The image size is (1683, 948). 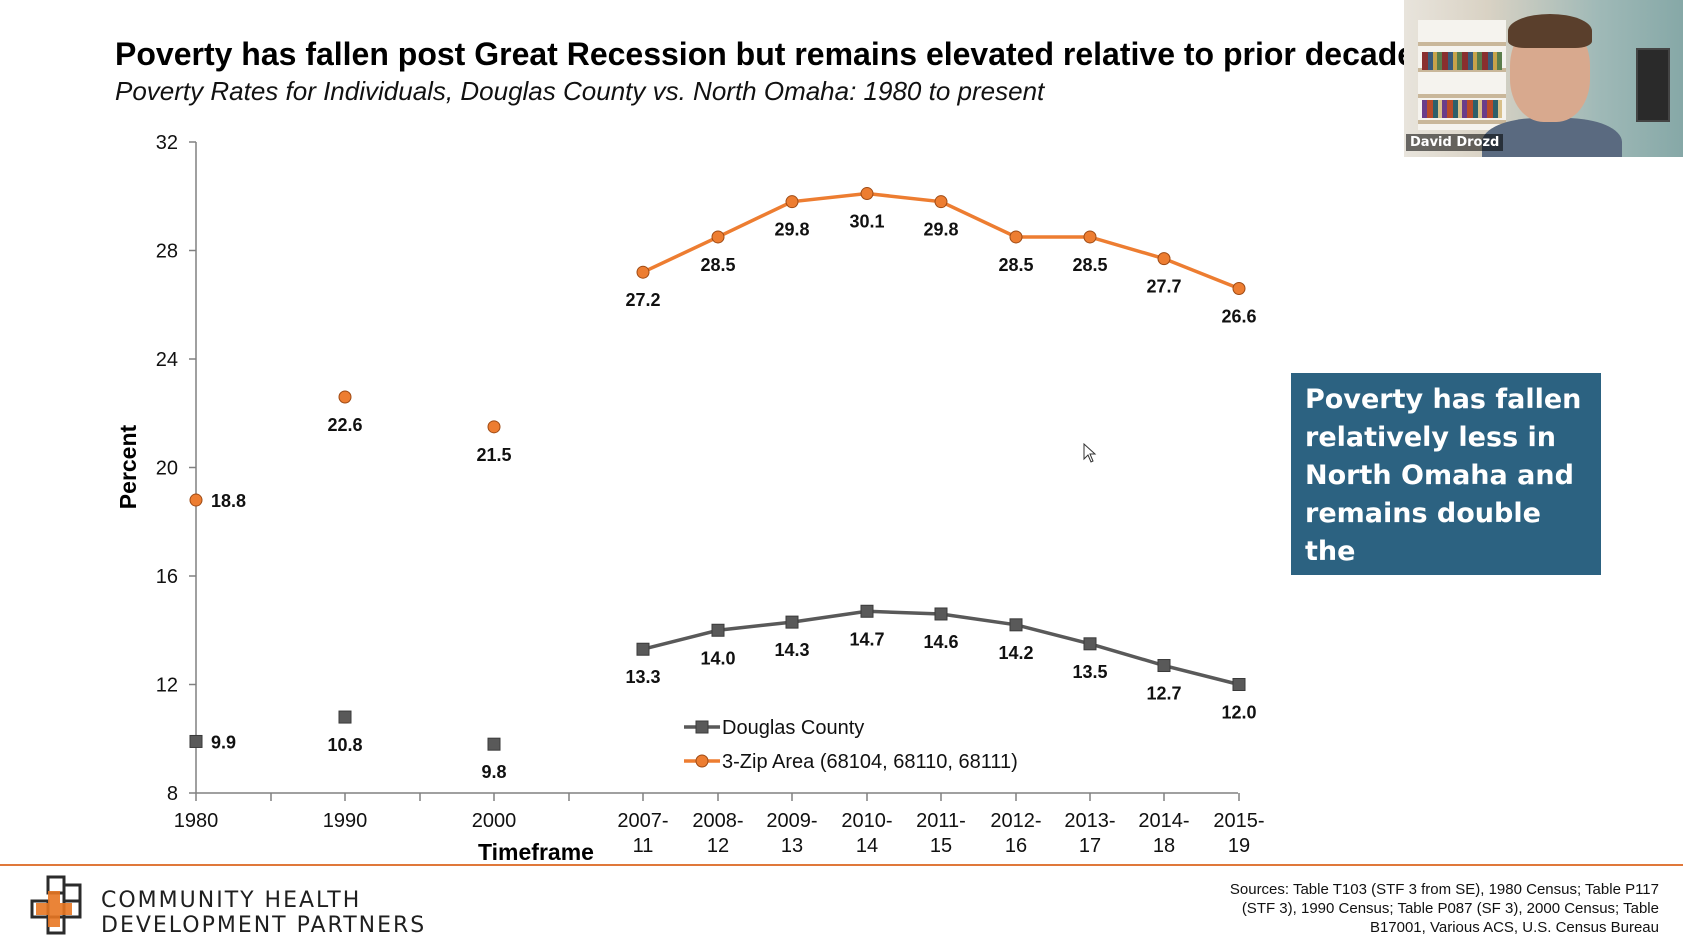 What do you see at coordinates (717, 821) in the screenshot?
I see `x-tick-label: 2008-` at bounding box center [717, 821].